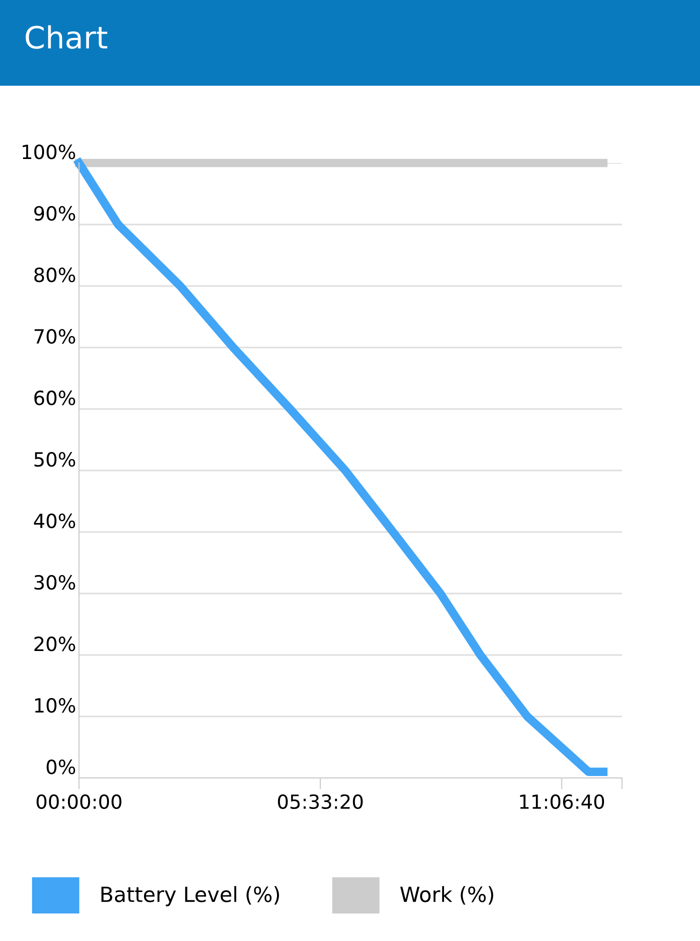 The height and width of the screenshot is (941, 700). I want to click on x-tick-label: 00:00:00, so click(79, 802).